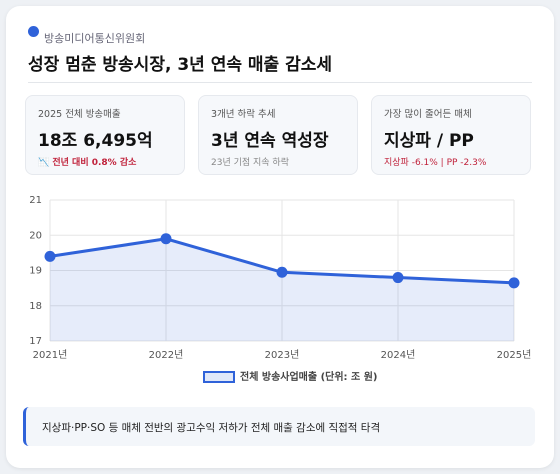 The height and width of the screenshot is (474, 560). Describe the element at coordinates (79, 114) in the screenshot. I see `stat-label: 2025 전체 방송매출` at that location.